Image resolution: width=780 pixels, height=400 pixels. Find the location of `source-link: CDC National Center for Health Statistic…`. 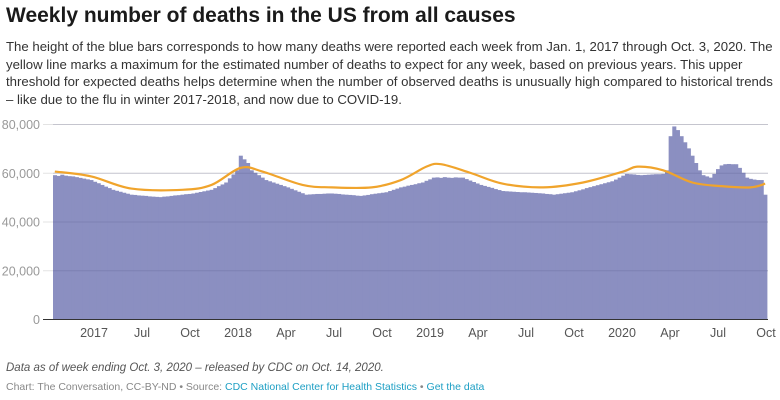

source-link: CDC National Center for Health Statistic… is located at coordinates (321, 387).